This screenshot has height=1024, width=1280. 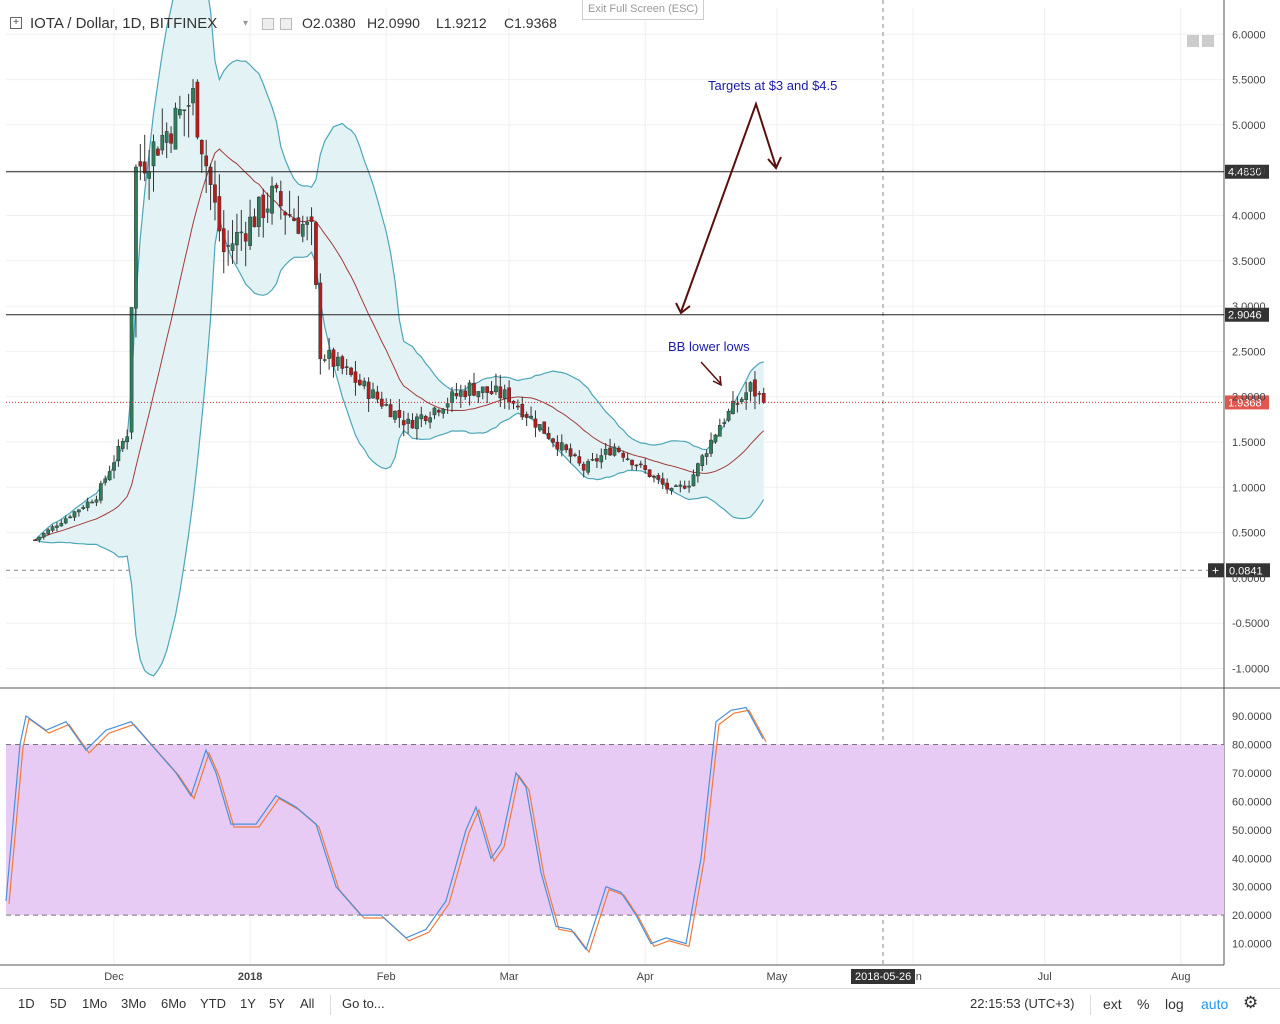 What do you see at coordinates (16, 23) in the screenshot?
I see `collapse-icon: +` at bounding box center [16, 23].